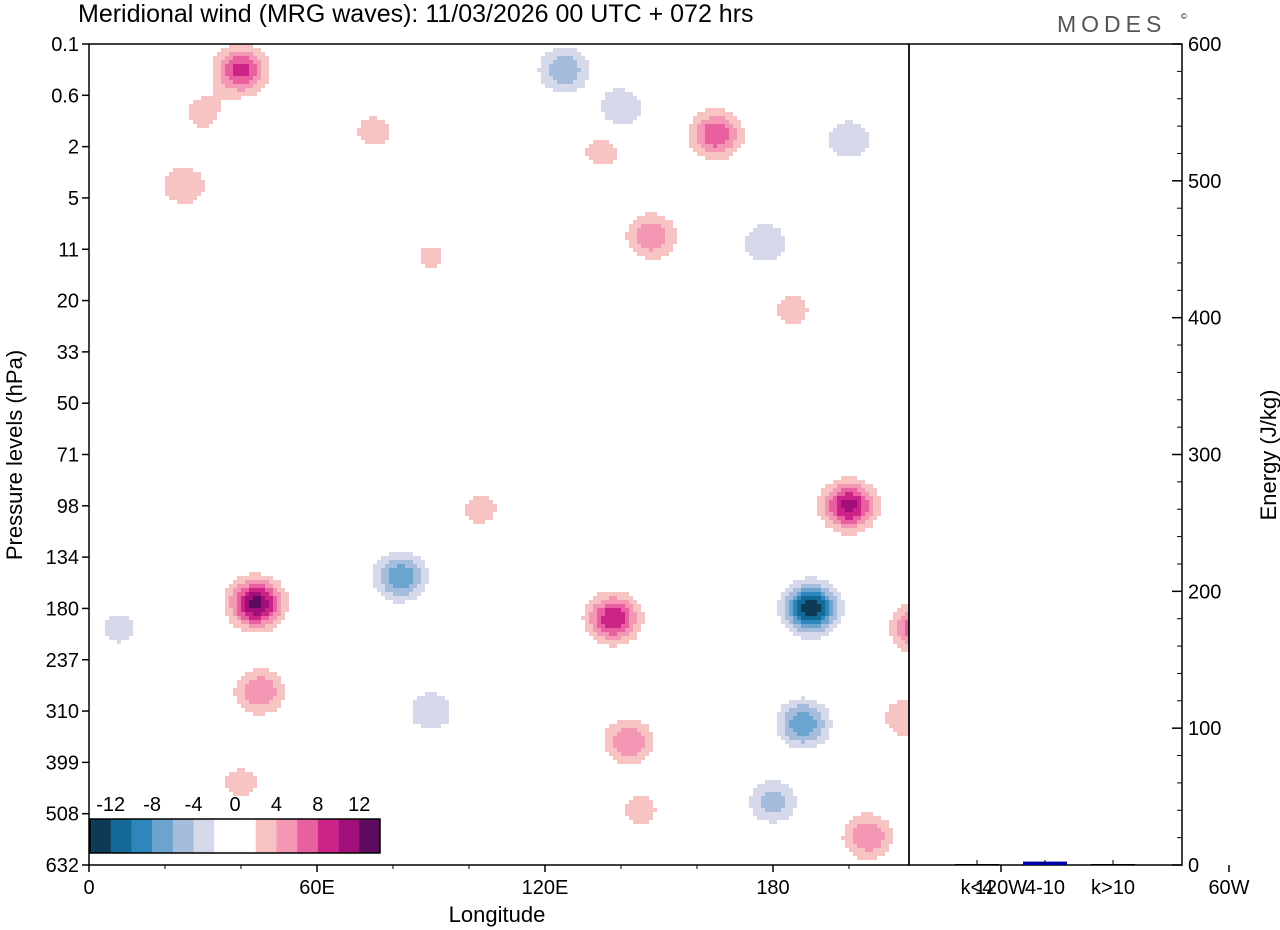 The image size is (1280, 930). Describe the element at coordinates (62, 763) in the screenshot. I see `y-tick-label: 399` at that location.